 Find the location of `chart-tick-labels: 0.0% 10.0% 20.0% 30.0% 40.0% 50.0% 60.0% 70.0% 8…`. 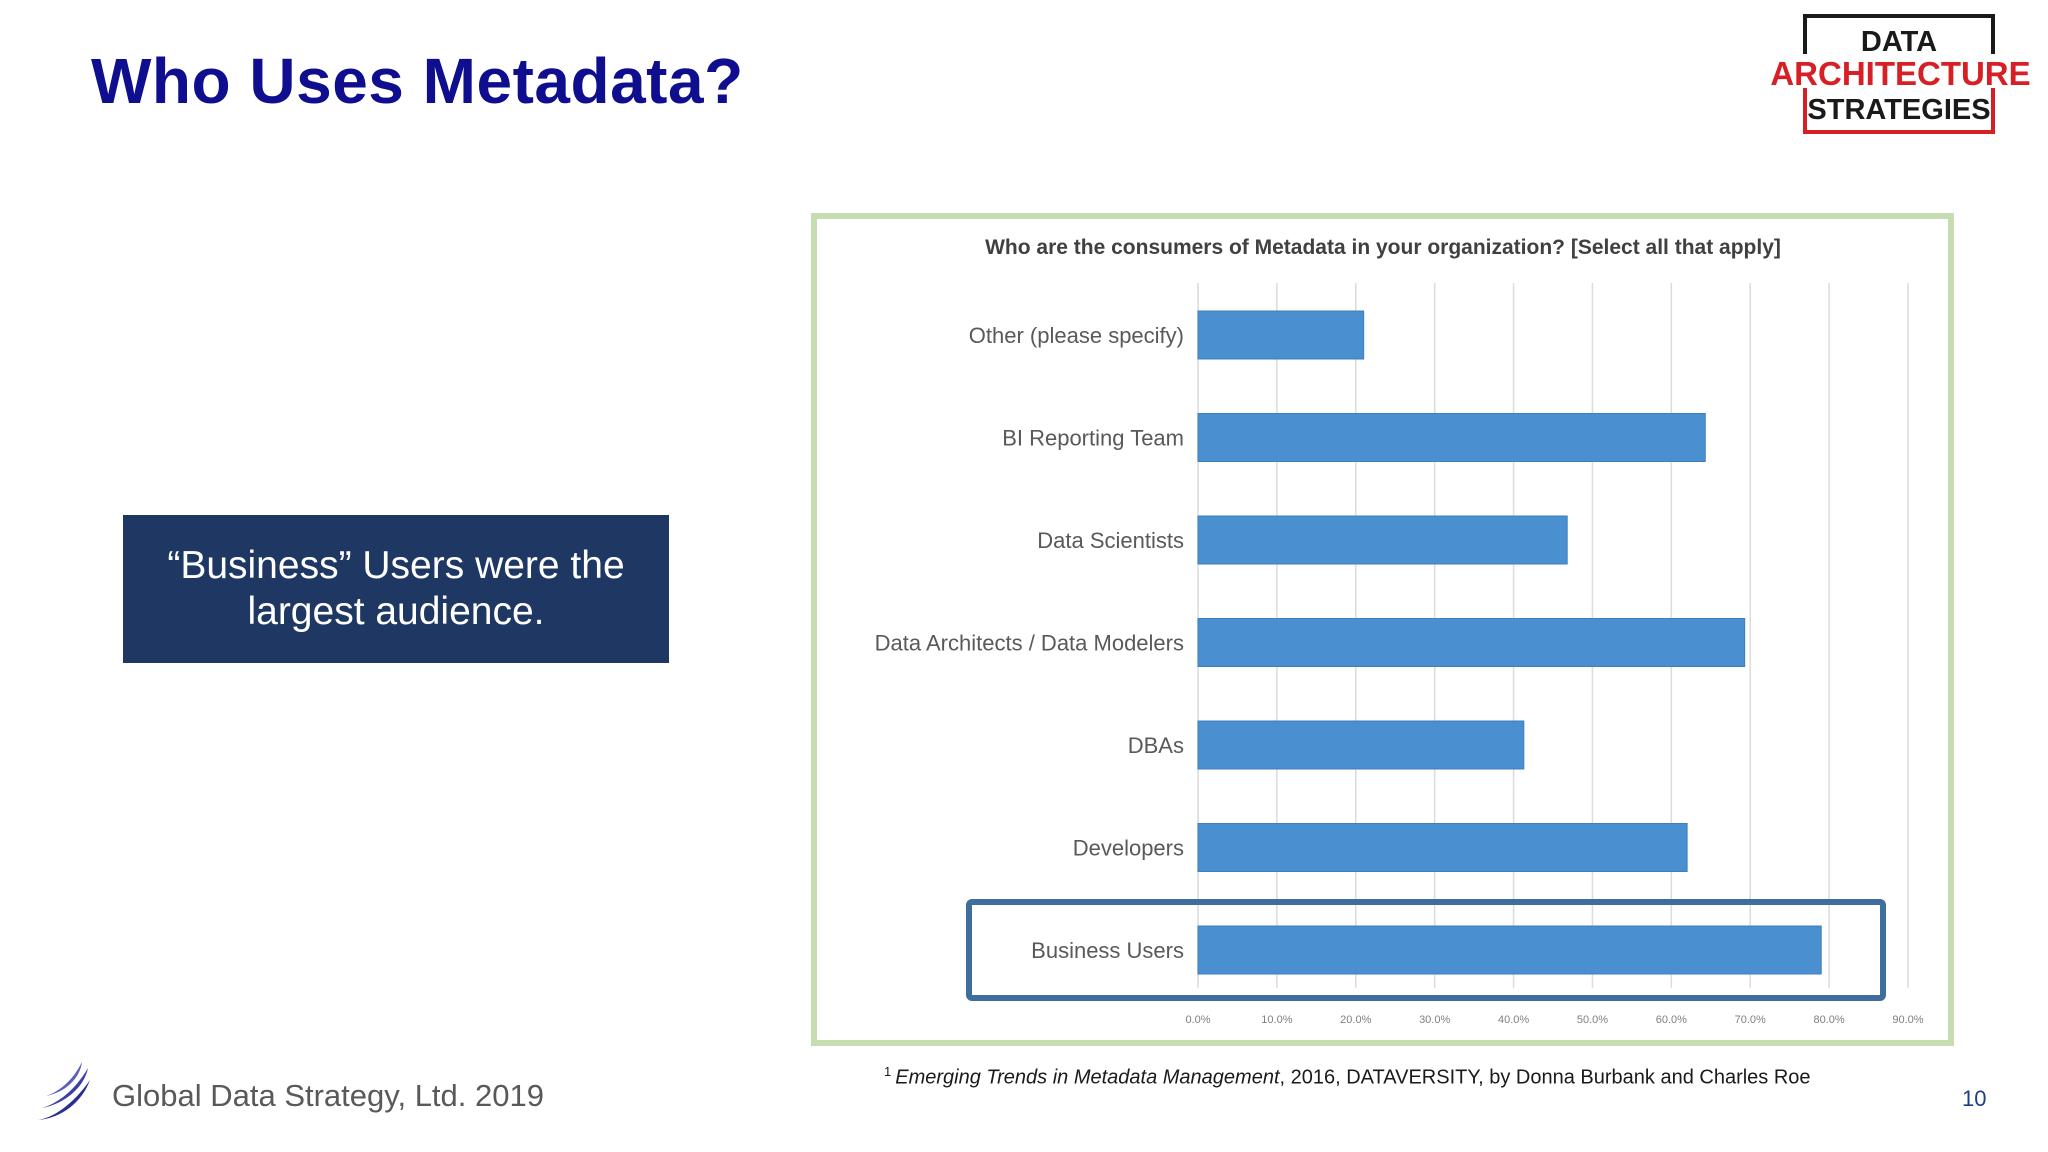

chart-tick-labels: 0.0% 10.0% 20.0% 30.0% 40.0% 50.0% 60.0% 70.0% 8… is located at coordinates (1554, 1020).